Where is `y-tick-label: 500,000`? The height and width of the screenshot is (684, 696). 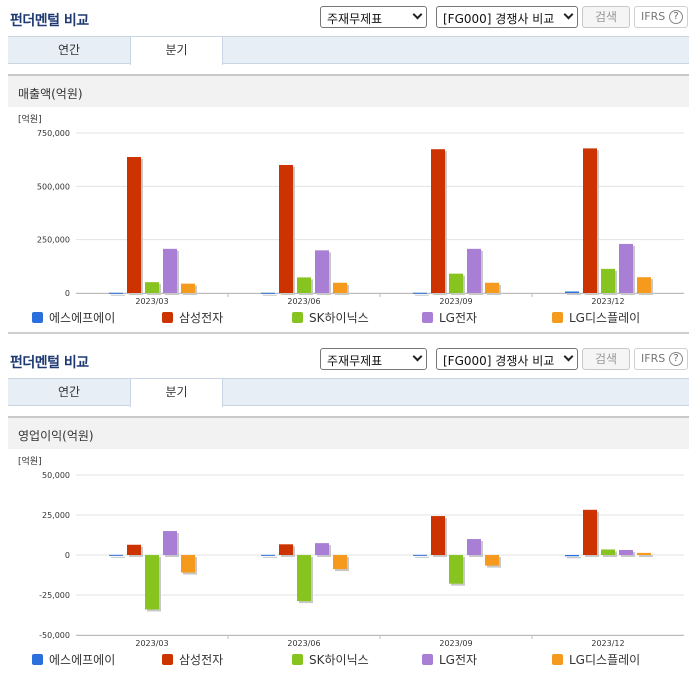 y-tick-label: 500,000 is located at coordinates (53, 186).